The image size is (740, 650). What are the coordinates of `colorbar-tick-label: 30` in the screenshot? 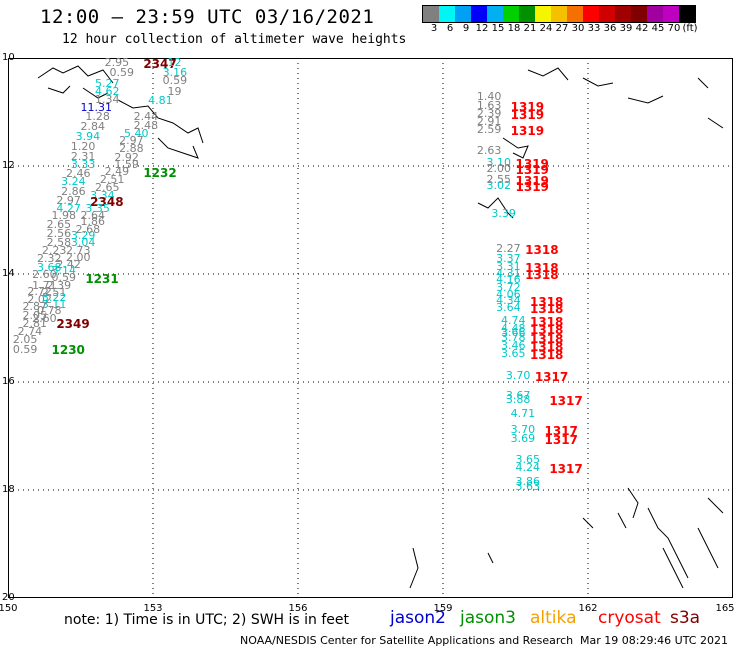 It's located at (578, 28).